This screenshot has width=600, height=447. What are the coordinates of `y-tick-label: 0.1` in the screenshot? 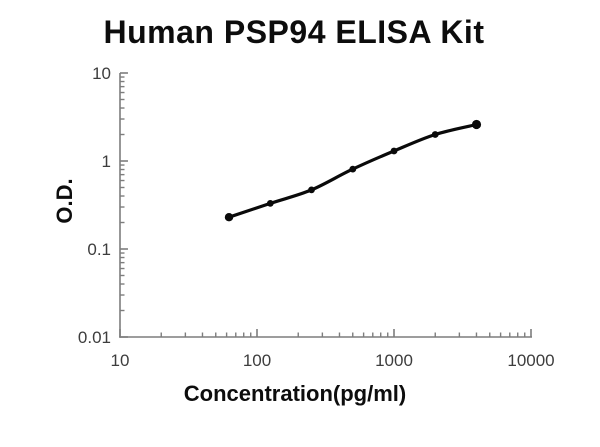 It's located at (99, 249).